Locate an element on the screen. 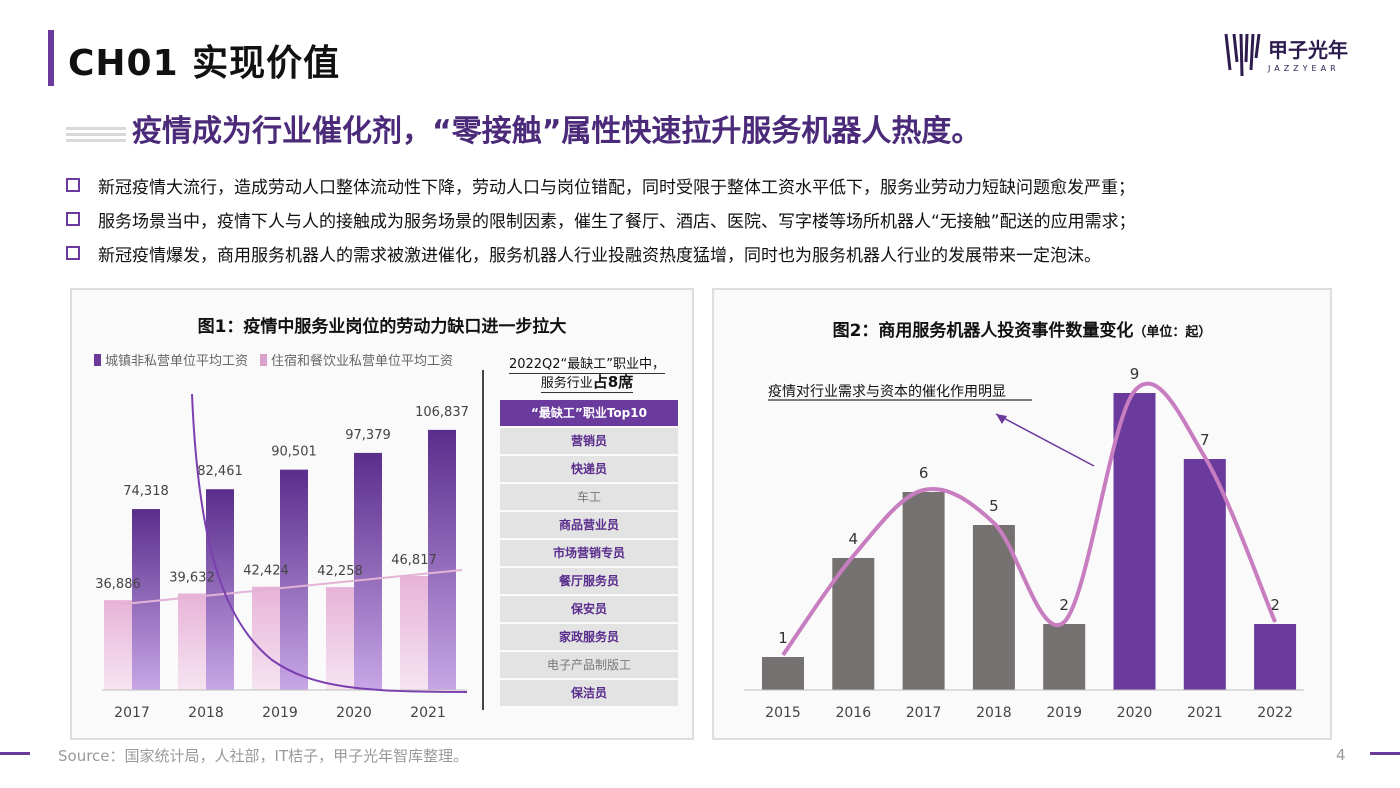  legend-label: 住宿和餐饮业私营单位平均工资 is located at coordinates (362, 361).